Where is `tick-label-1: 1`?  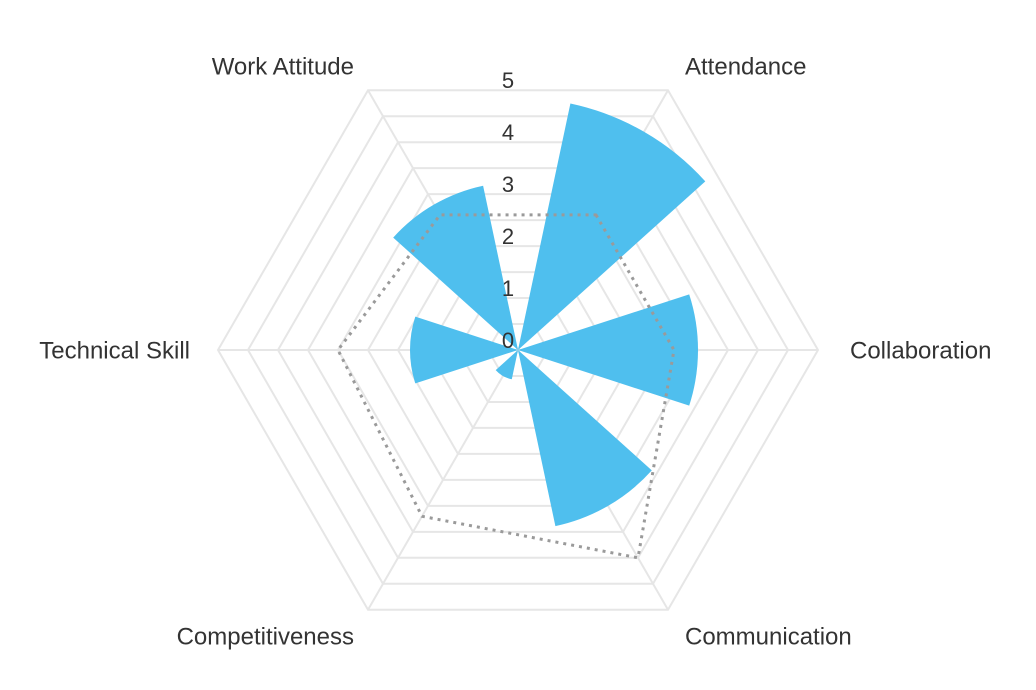 tick-label-1: 1 is located at coordinates (508, 288).